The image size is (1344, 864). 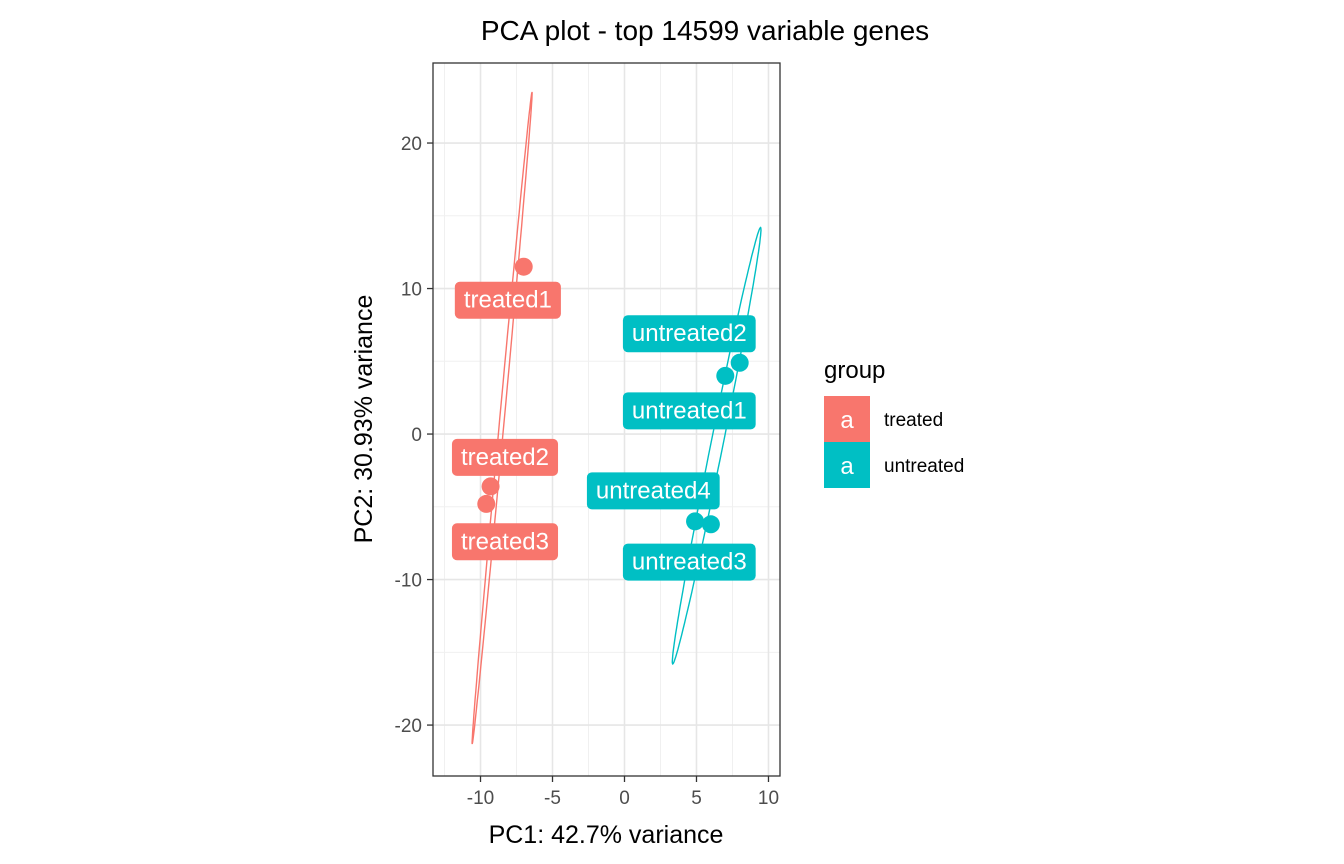 I want to click on data-label-text: untreated3, so click(x=689, y=562).